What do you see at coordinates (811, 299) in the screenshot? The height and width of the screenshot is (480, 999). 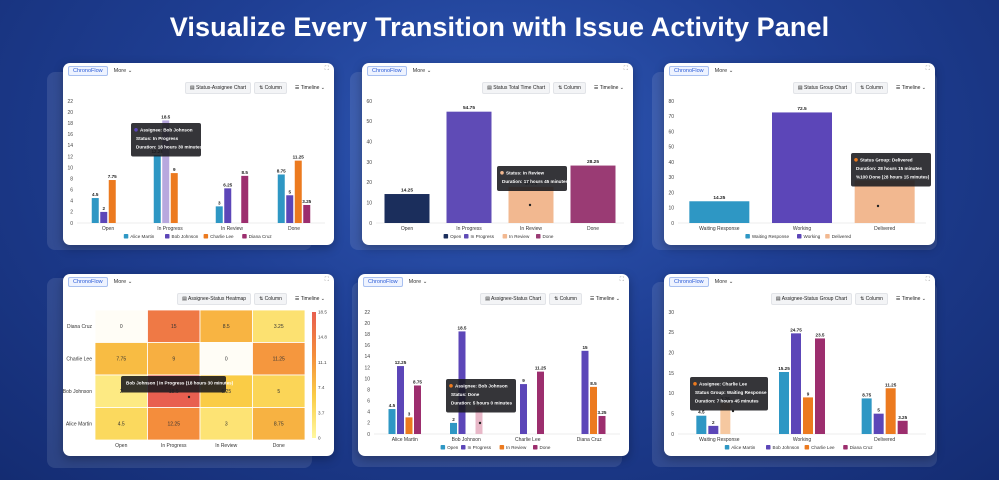 I see `chart-type-button: ▤ Assignee-Status Group Chart` at bounding box center [811, 299].